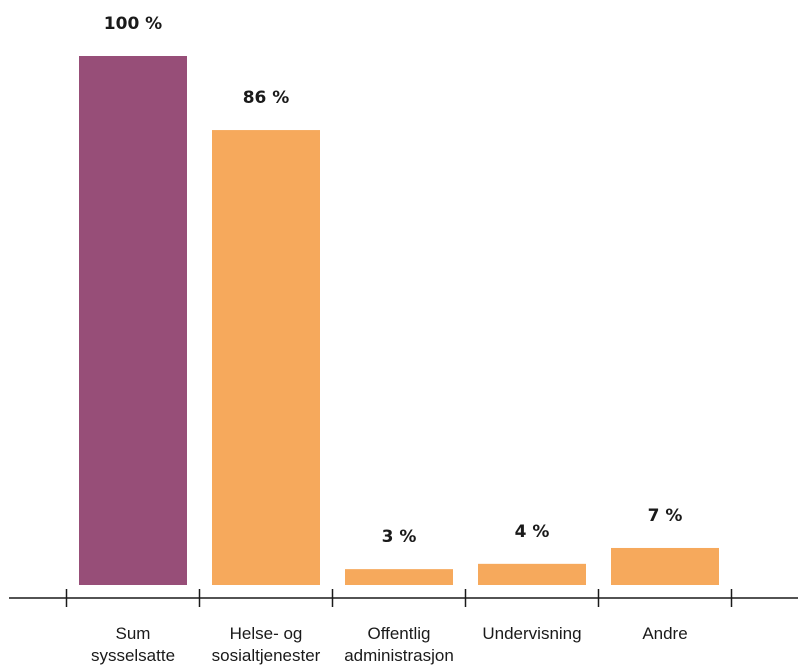 This screenshot has height=671, width=807. I want to click on category-label-line: Helse- og, so click(266, 633).